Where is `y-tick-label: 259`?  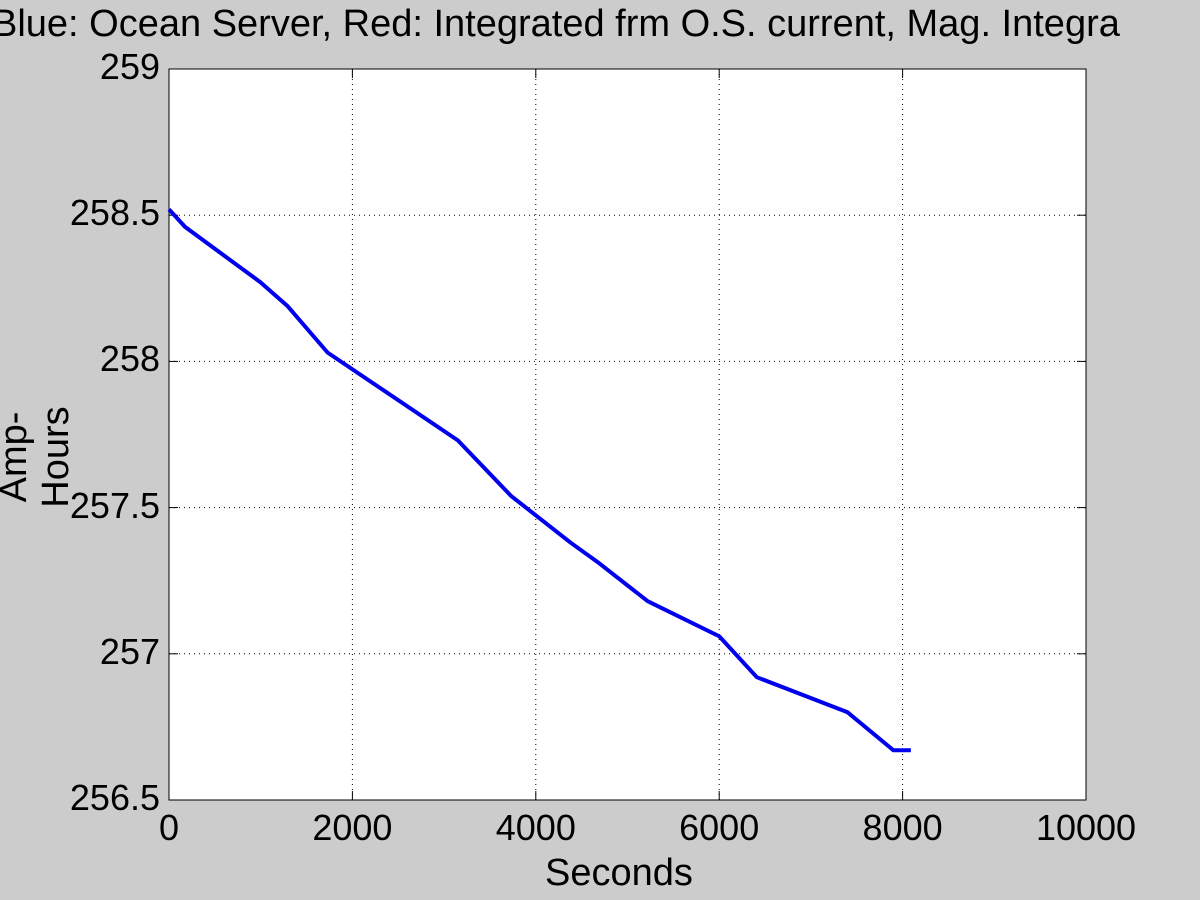 y-tick-label: 259 is located at coordinates (129, 66).